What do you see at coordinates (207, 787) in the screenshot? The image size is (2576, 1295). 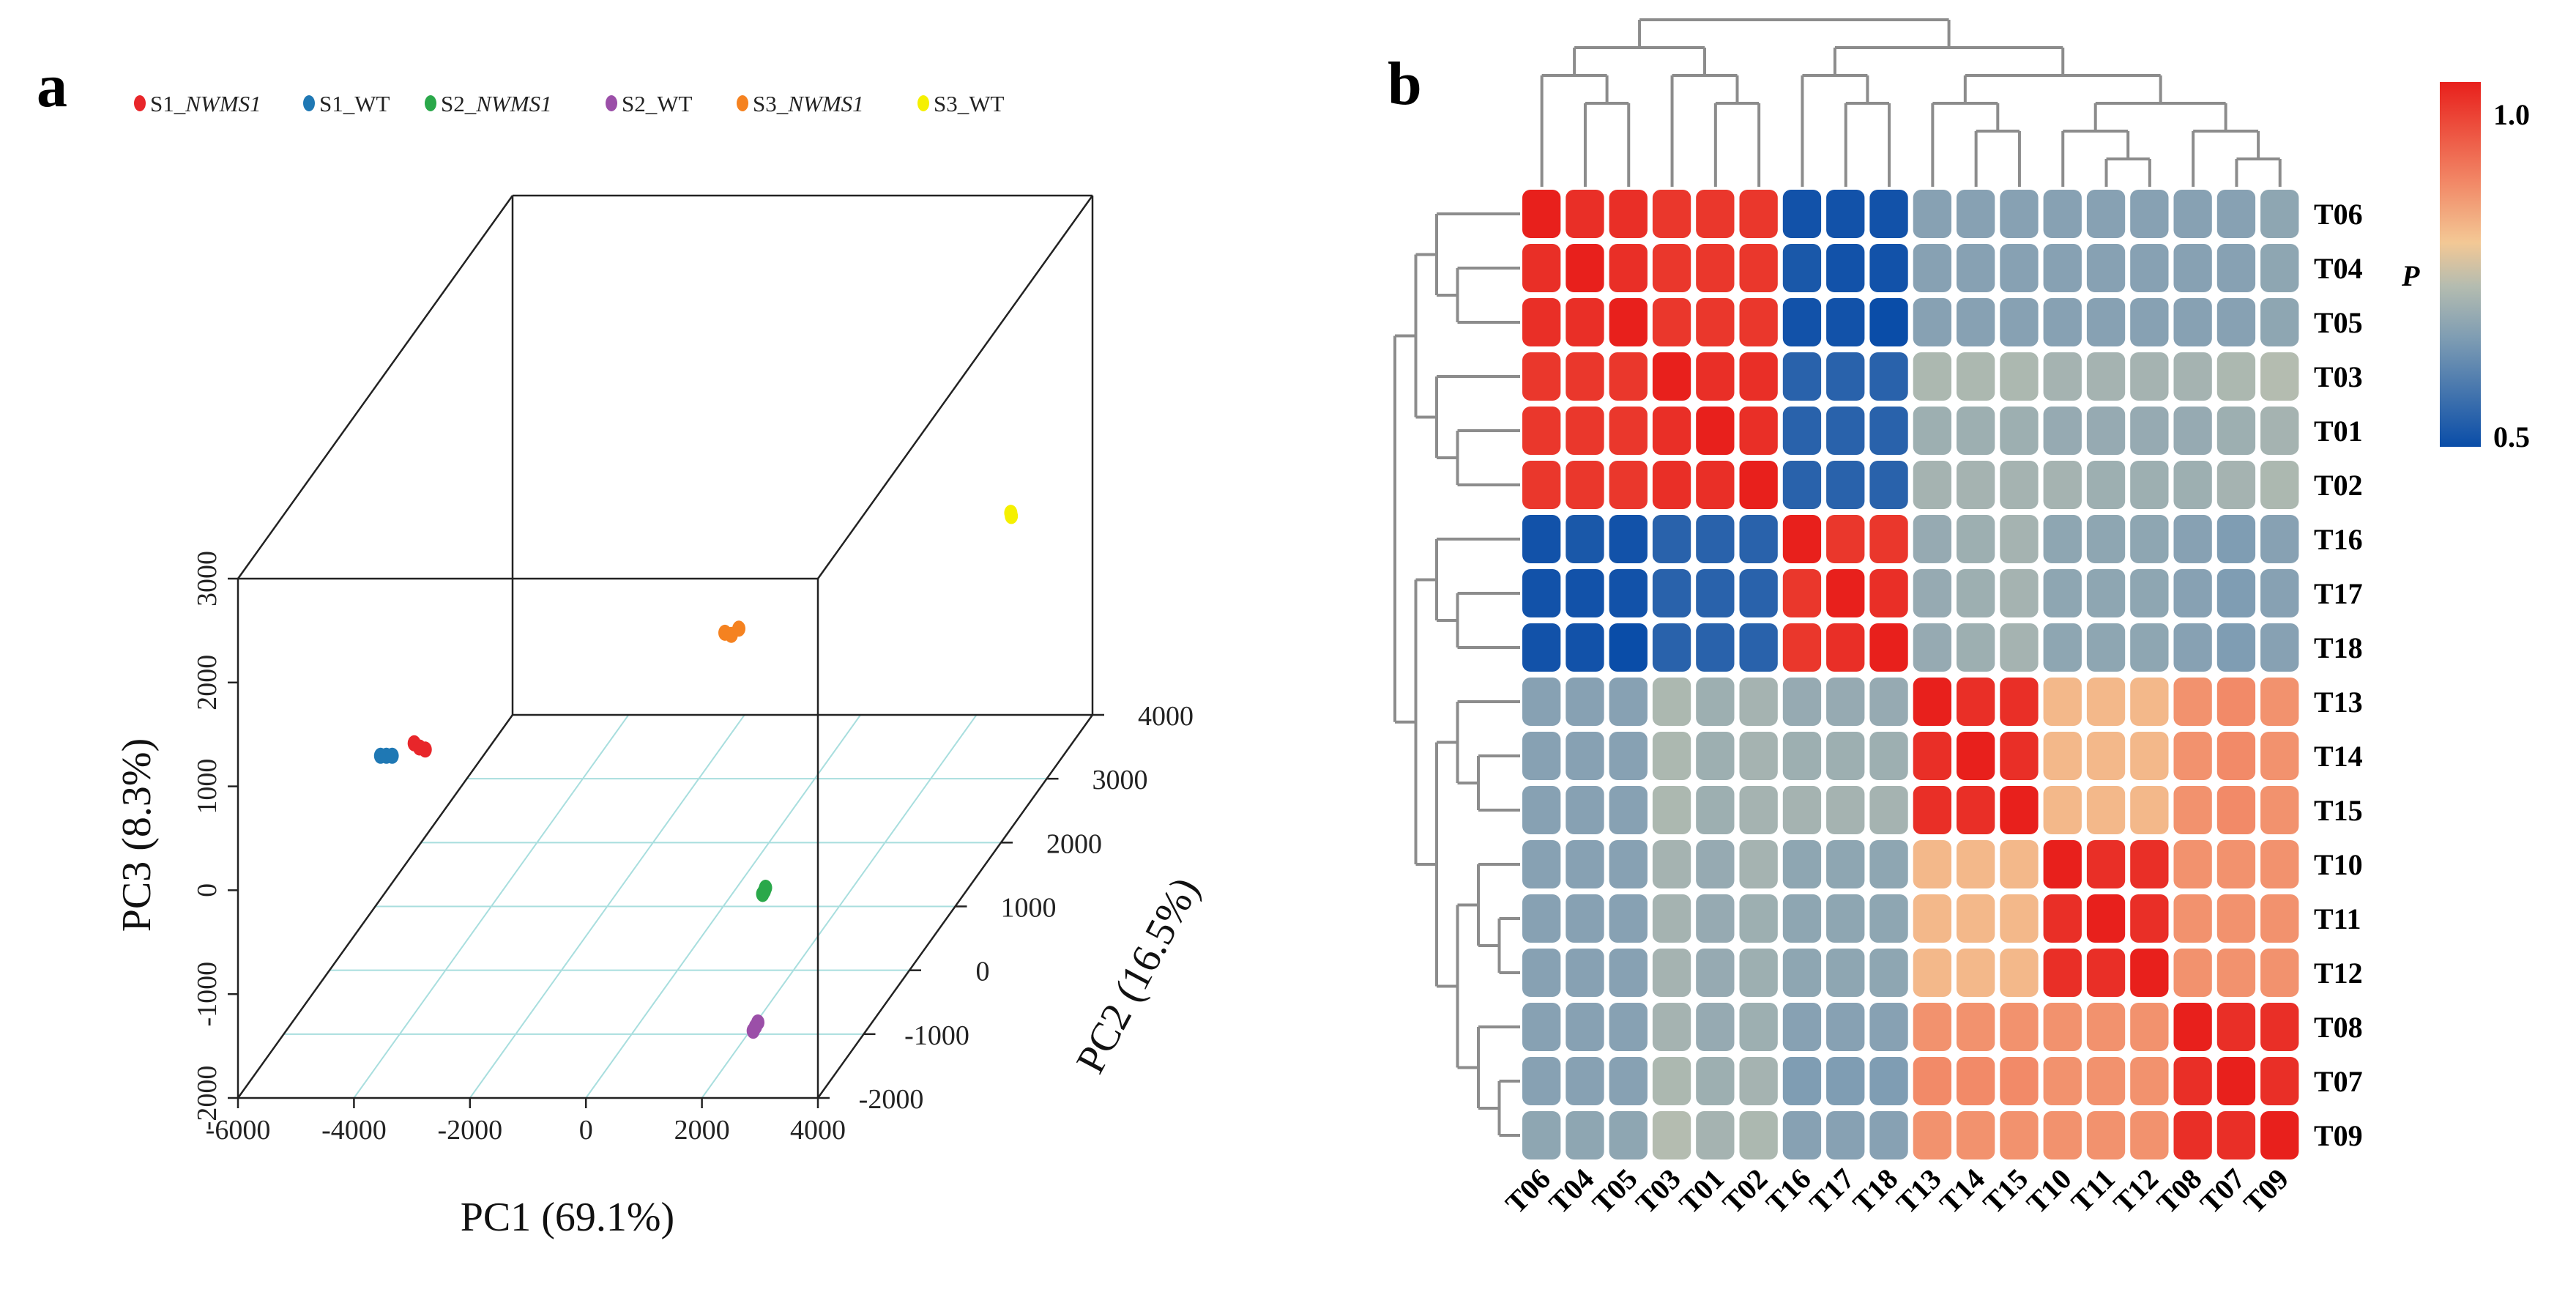 I see `z-tick-label: 1000` at bounding box center [207, 787].